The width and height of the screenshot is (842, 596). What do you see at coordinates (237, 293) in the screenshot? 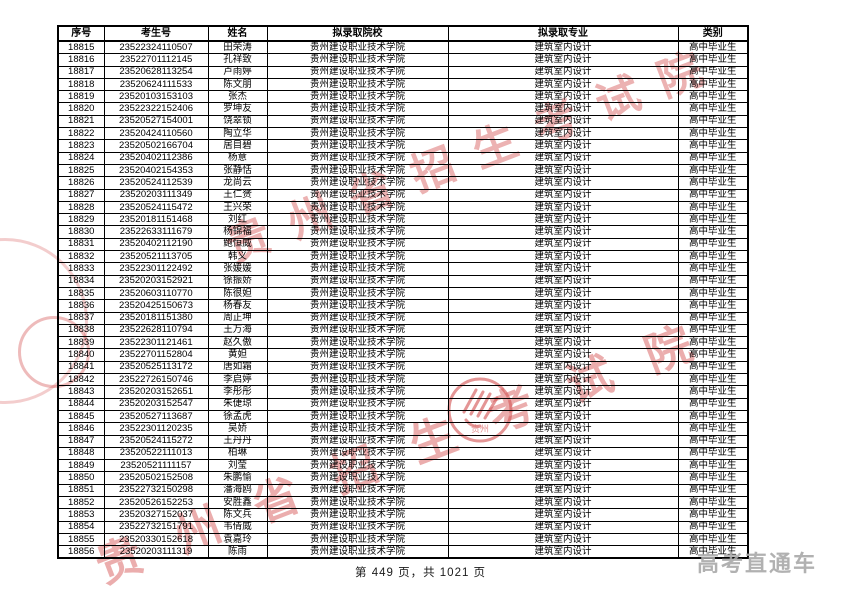
I see `cell-name: 陈很妲` at bounding box center [237, 293].